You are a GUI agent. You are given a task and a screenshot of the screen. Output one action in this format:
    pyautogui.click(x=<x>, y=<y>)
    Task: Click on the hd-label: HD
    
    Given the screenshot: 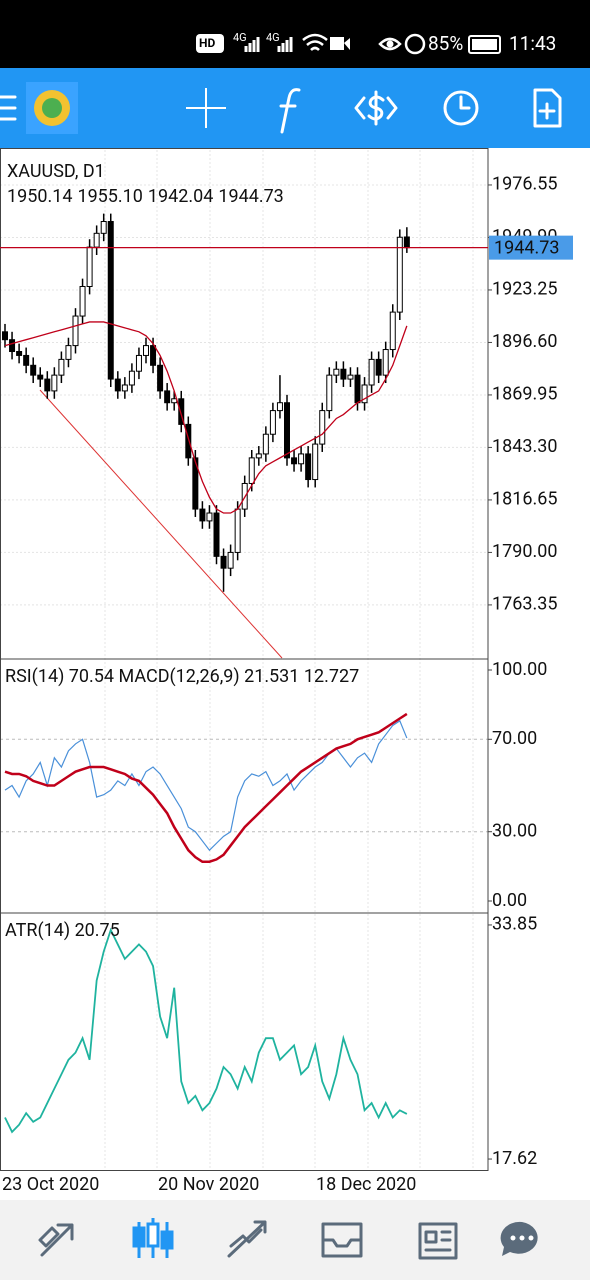 What is the action you would take?
    pyautogui.click(x=207, y=43)
    